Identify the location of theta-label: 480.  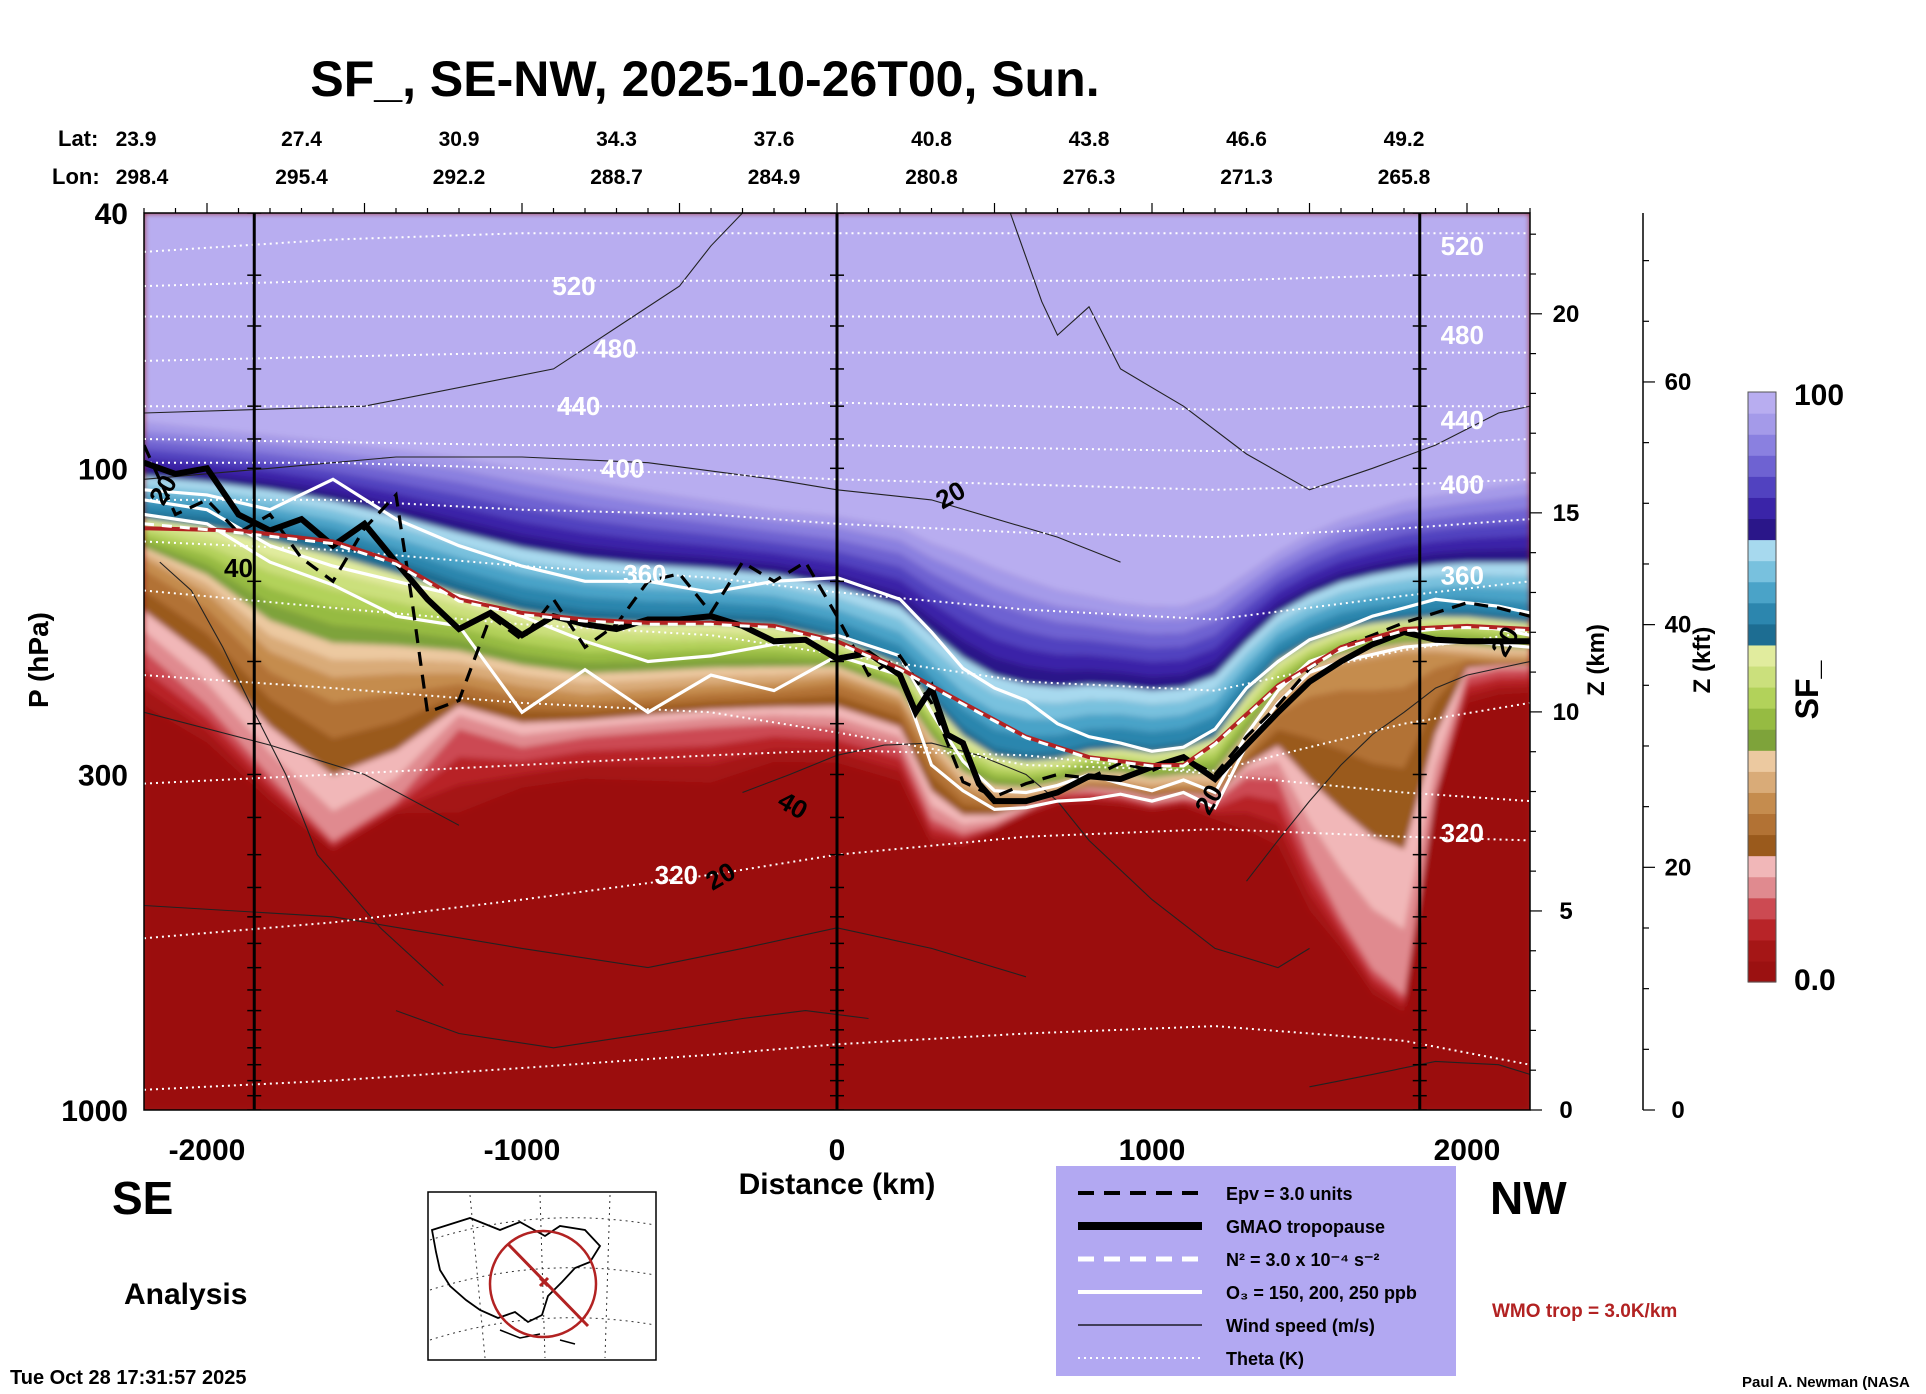
(614, 348).